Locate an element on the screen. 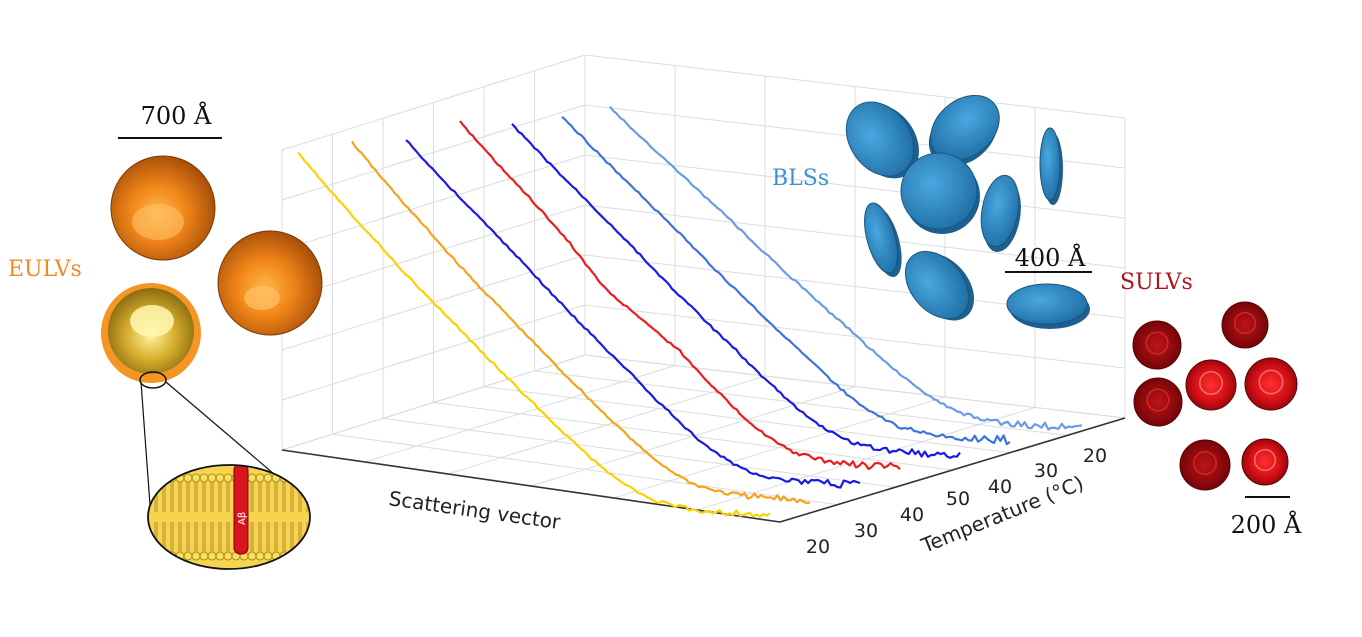 The image size is (1362, 637). y-ticks: 20 30 40 50 40 30 20 is located at coordinates (956, 501).